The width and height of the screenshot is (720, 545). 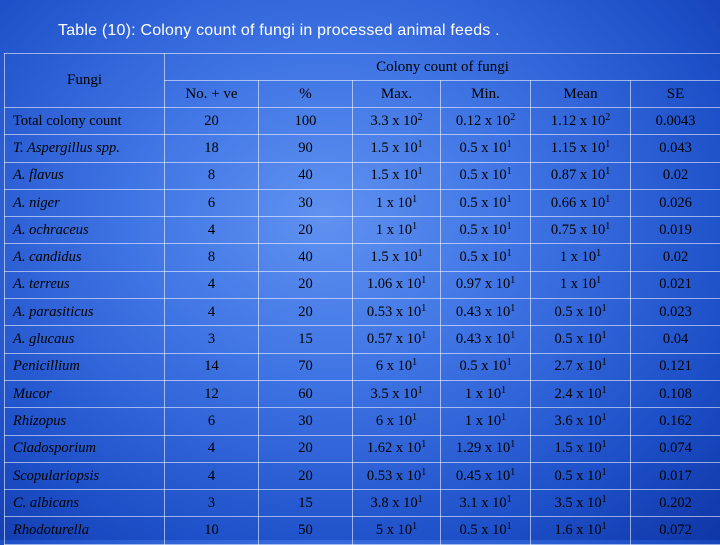 I want to click on cell-mean: 3.5 x 101, so click(x=581, y=503).